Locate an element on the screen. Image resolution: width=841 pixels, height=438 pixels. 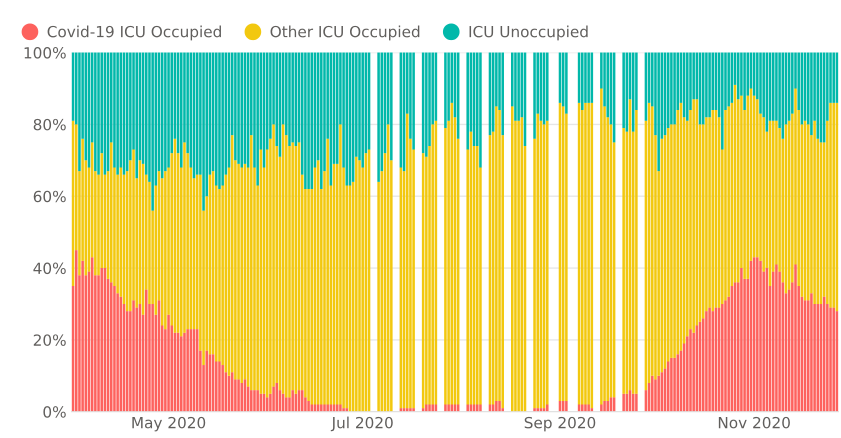
x-tick-label: Sep 2020 is located at coordinates (560, 424).